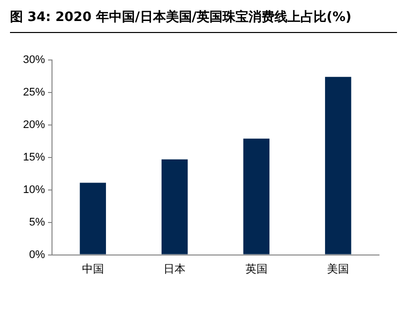 The height and width of the screenshot is (323, 407). I want to click on y-tick-label: 30%, so click(34, 60).